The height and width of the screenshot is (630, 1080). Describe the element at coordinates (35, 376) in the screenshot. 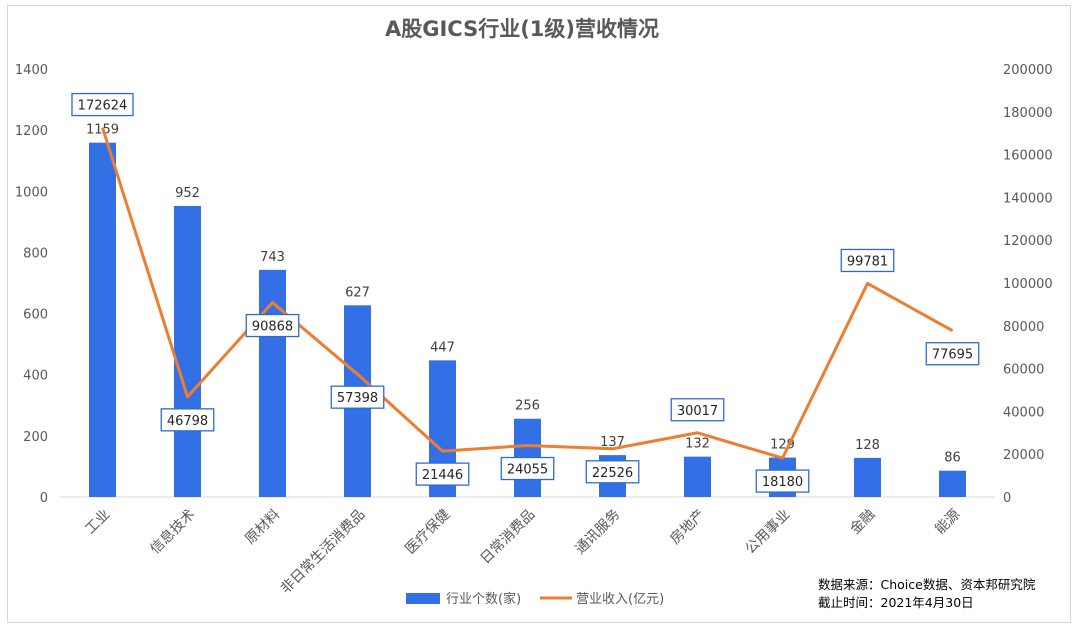

I see `left-tick-label: 400` at that location.